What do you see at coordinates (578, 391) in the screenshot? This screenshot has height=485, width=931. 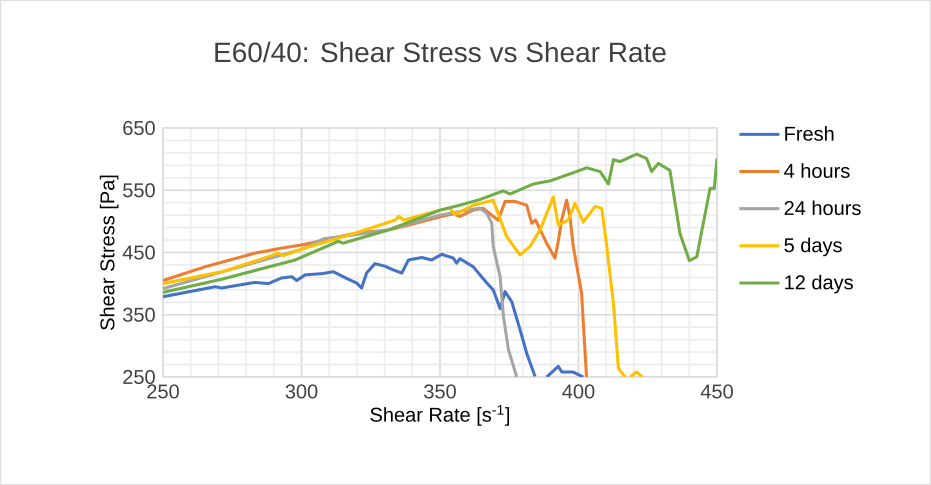 I see `x-tick-label: 400` at bounding box center [578, 391].